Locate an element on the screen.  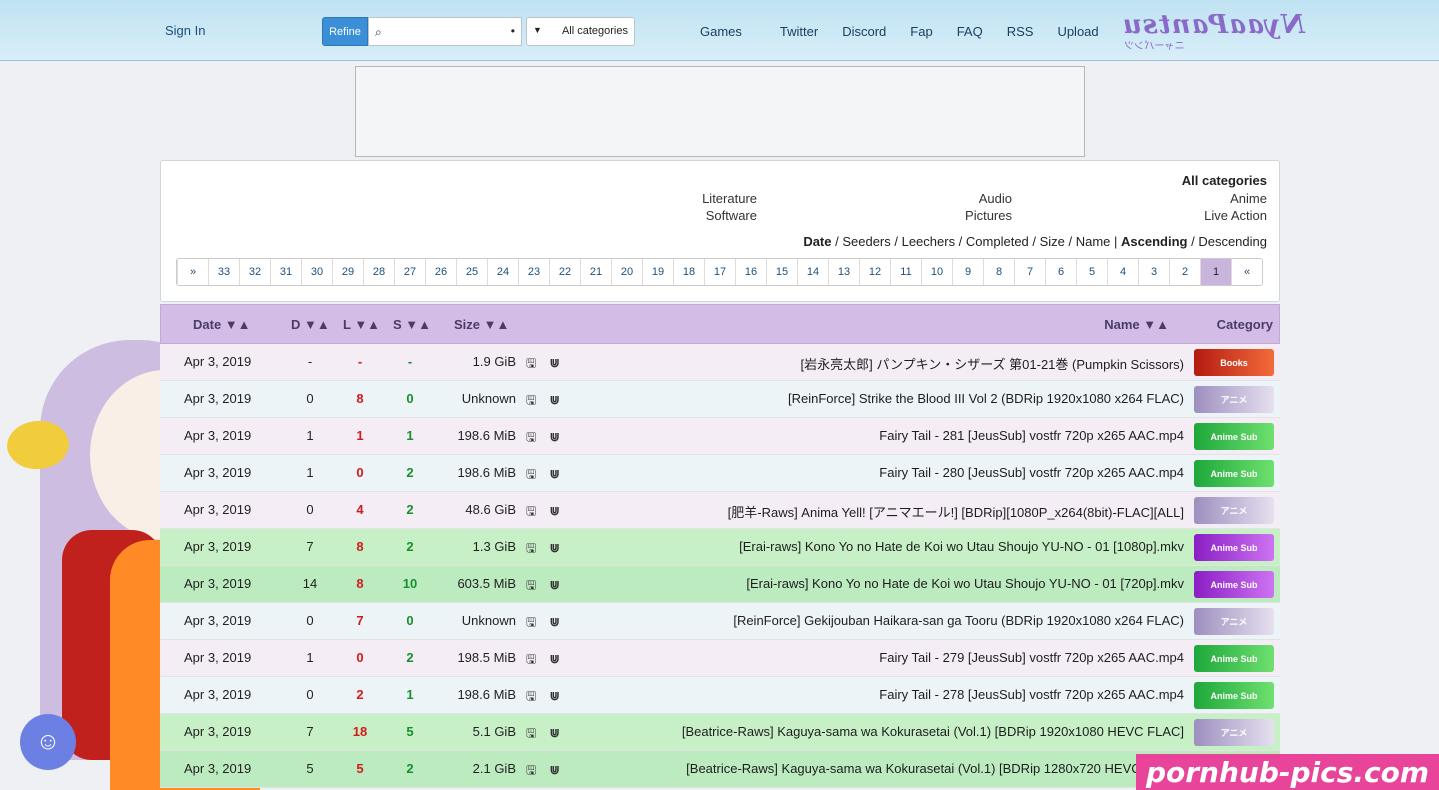
pagination-page-25: 25 is located at coordinates (471, 272).